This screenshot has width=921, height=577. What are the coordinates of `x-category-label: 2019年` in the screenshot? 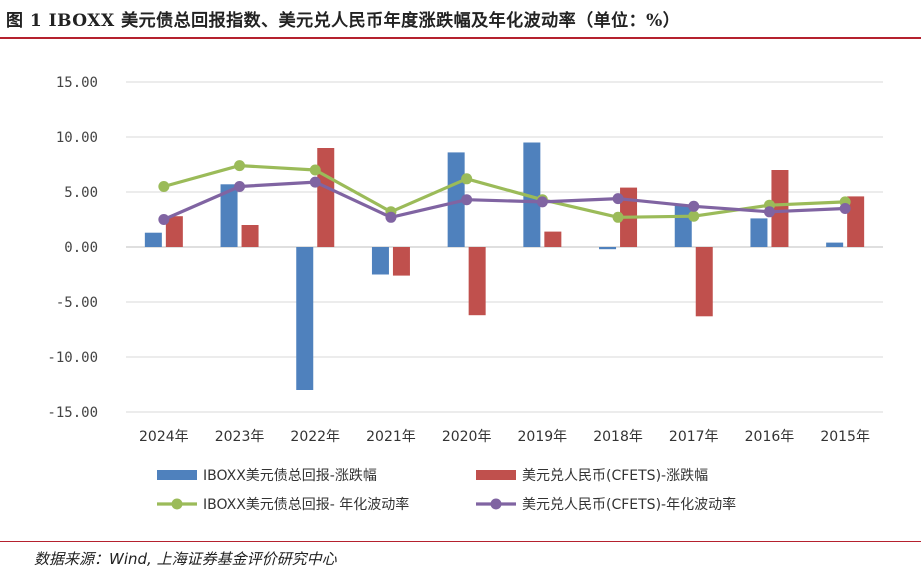 It's located at (543, 437).